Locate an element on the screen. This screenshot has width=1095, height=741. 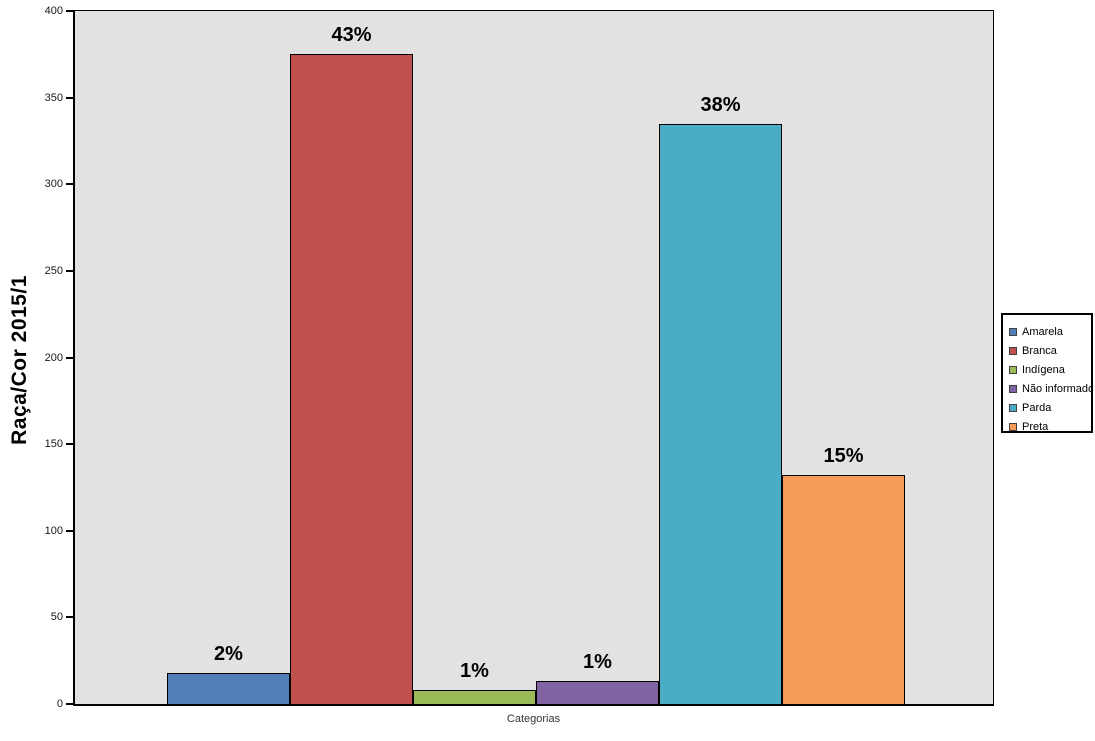
bar-value-label: 15% is located at coordinates (843, 456).